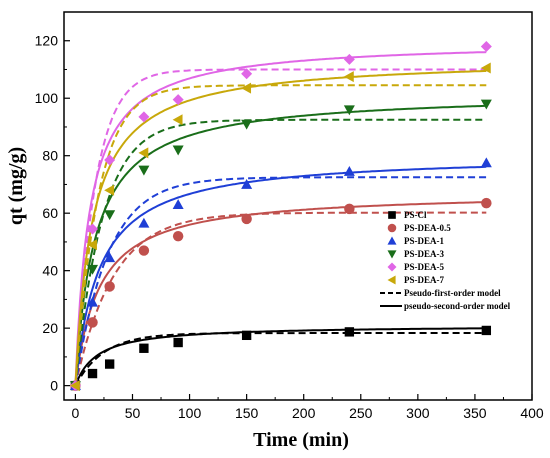  I want to click on legend-label: PS-DEA-0.5, so click(427, 228).